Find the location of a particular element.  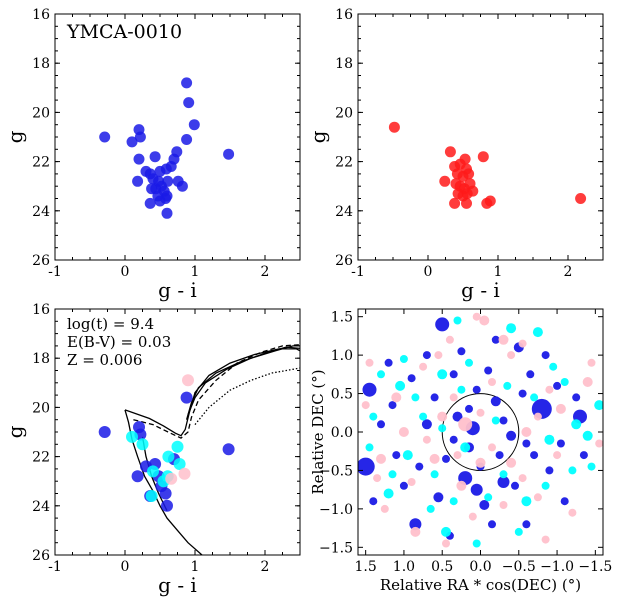

y-tick-label: −1.0 is located at coordinates (336, 510).